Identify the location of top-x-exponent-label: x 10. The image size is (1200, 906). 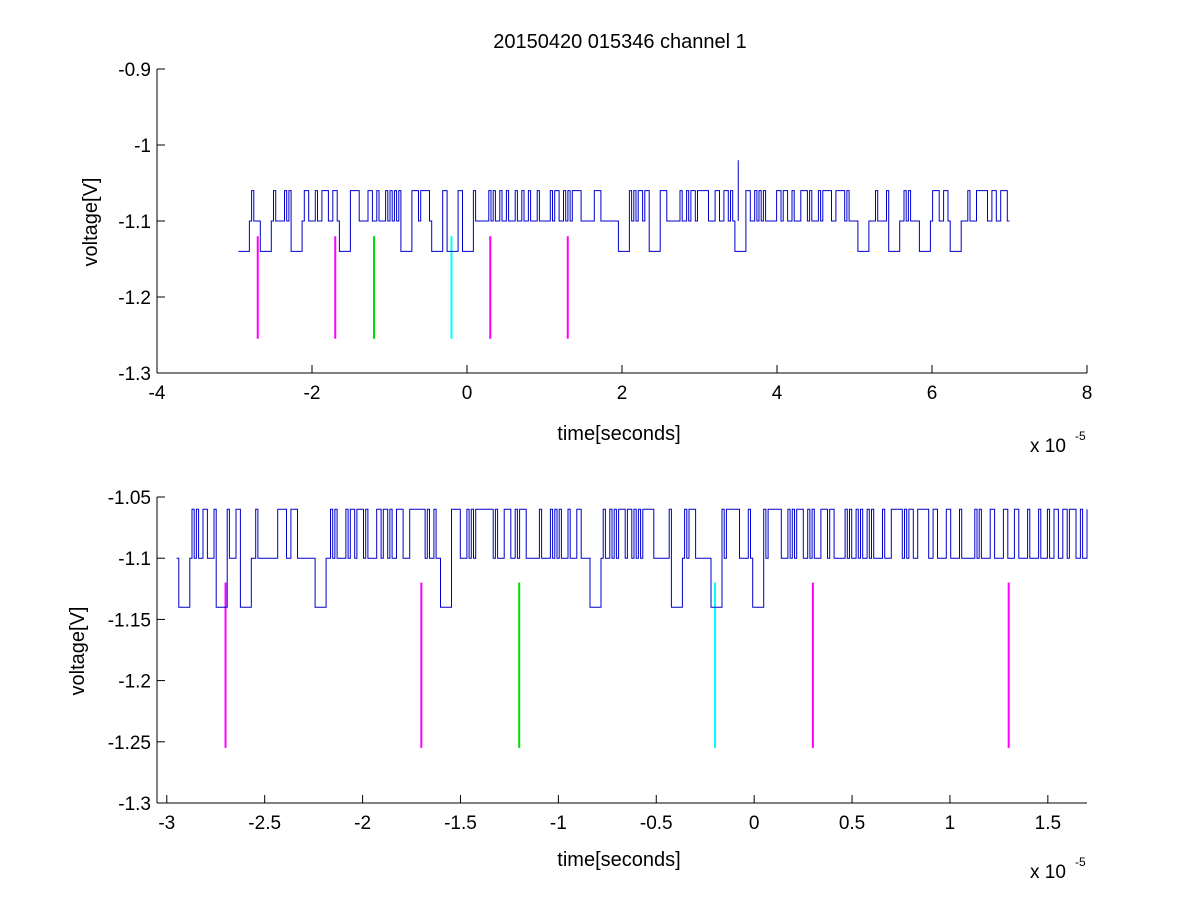
(1048, 446).